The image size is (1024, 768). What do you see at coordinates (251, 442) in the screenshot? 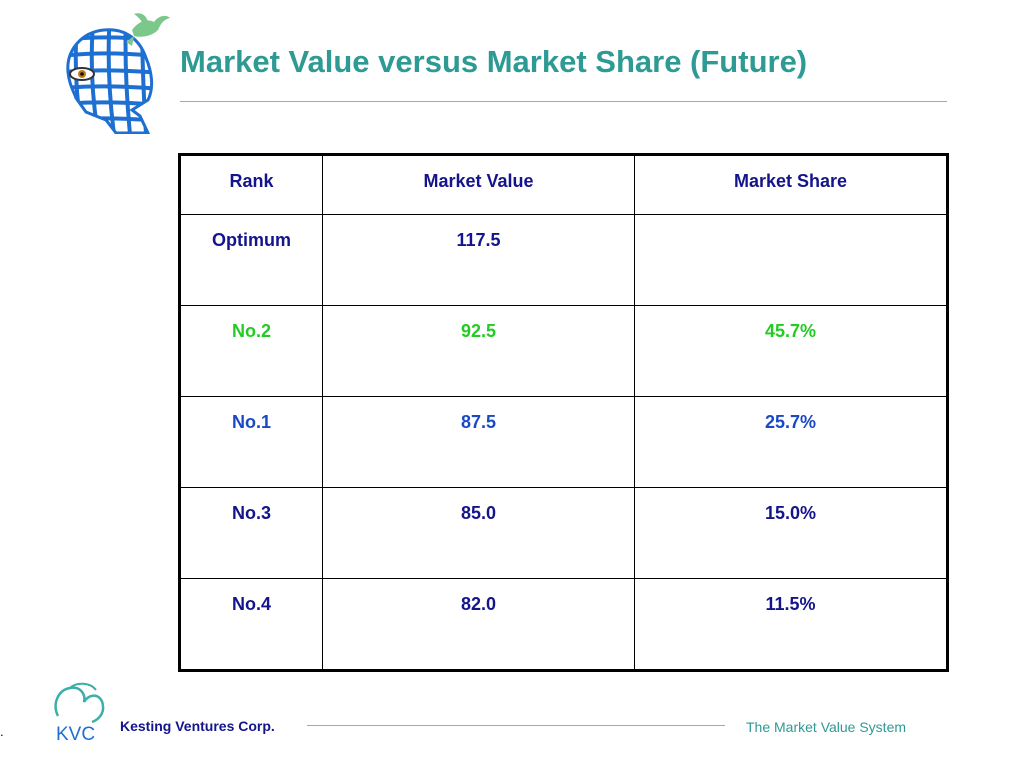
I see `rank-cell: No.1` at bounding box center [251, 442].